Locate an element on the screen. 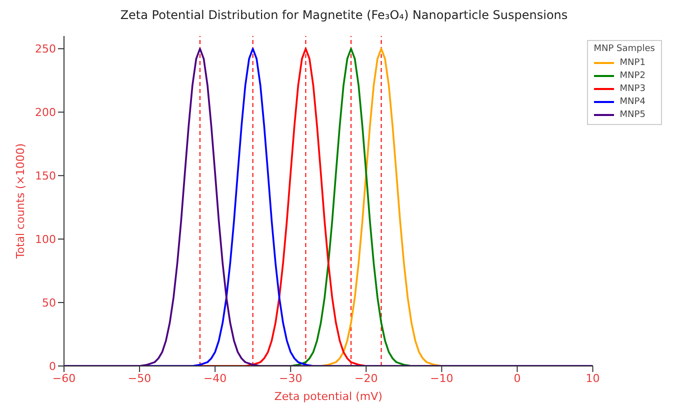 The width and height of the screenshot is (688, 412). y-tick-label: 150 is located at coordinates (45, 176).